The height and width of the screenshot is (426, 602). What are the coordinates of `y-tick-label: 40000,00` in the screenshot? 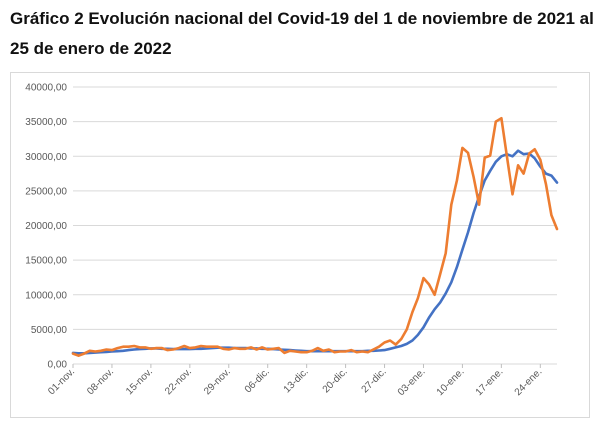 It's located at (46, 88).